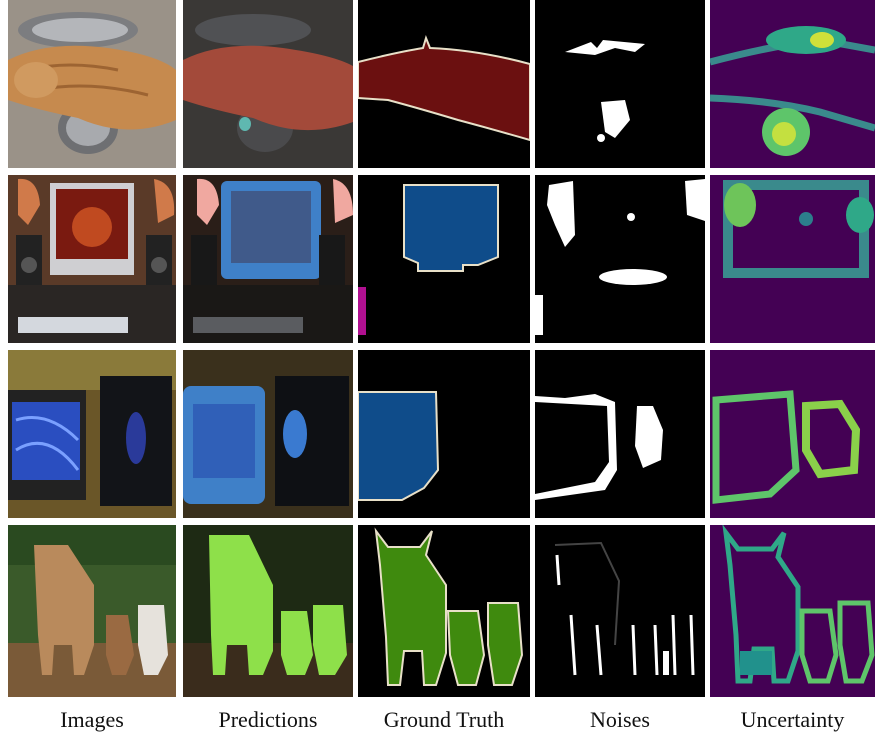 Image resolution: width=875 pixels, height=736 pixels. I want to click on column-label-noises: Noises, so click(620, 719).